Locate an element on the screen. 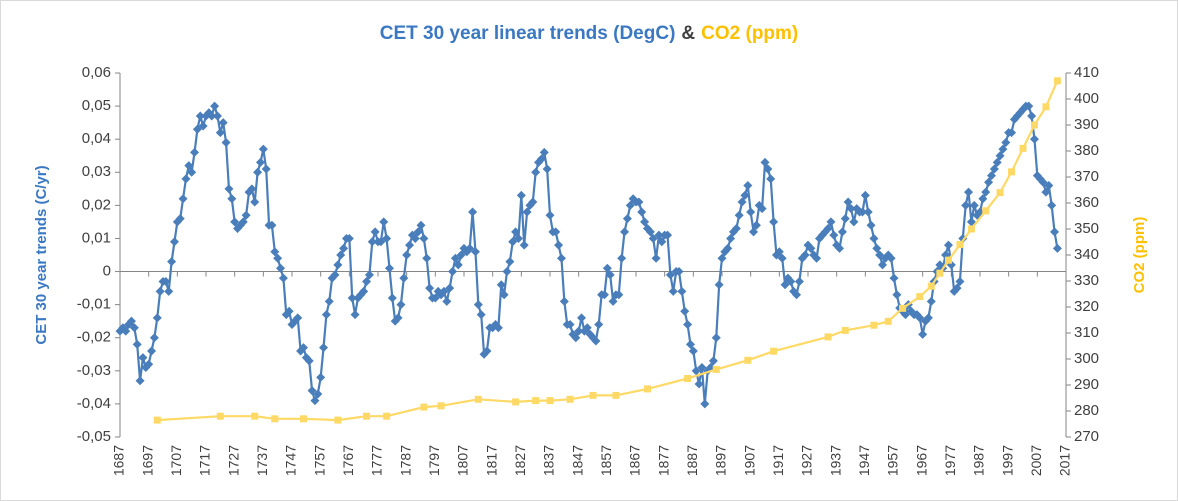 Image resolution: width=1178 pixels, height=501 pixels. y-tick-label: 0,03 is located at coordinates (96, 171).